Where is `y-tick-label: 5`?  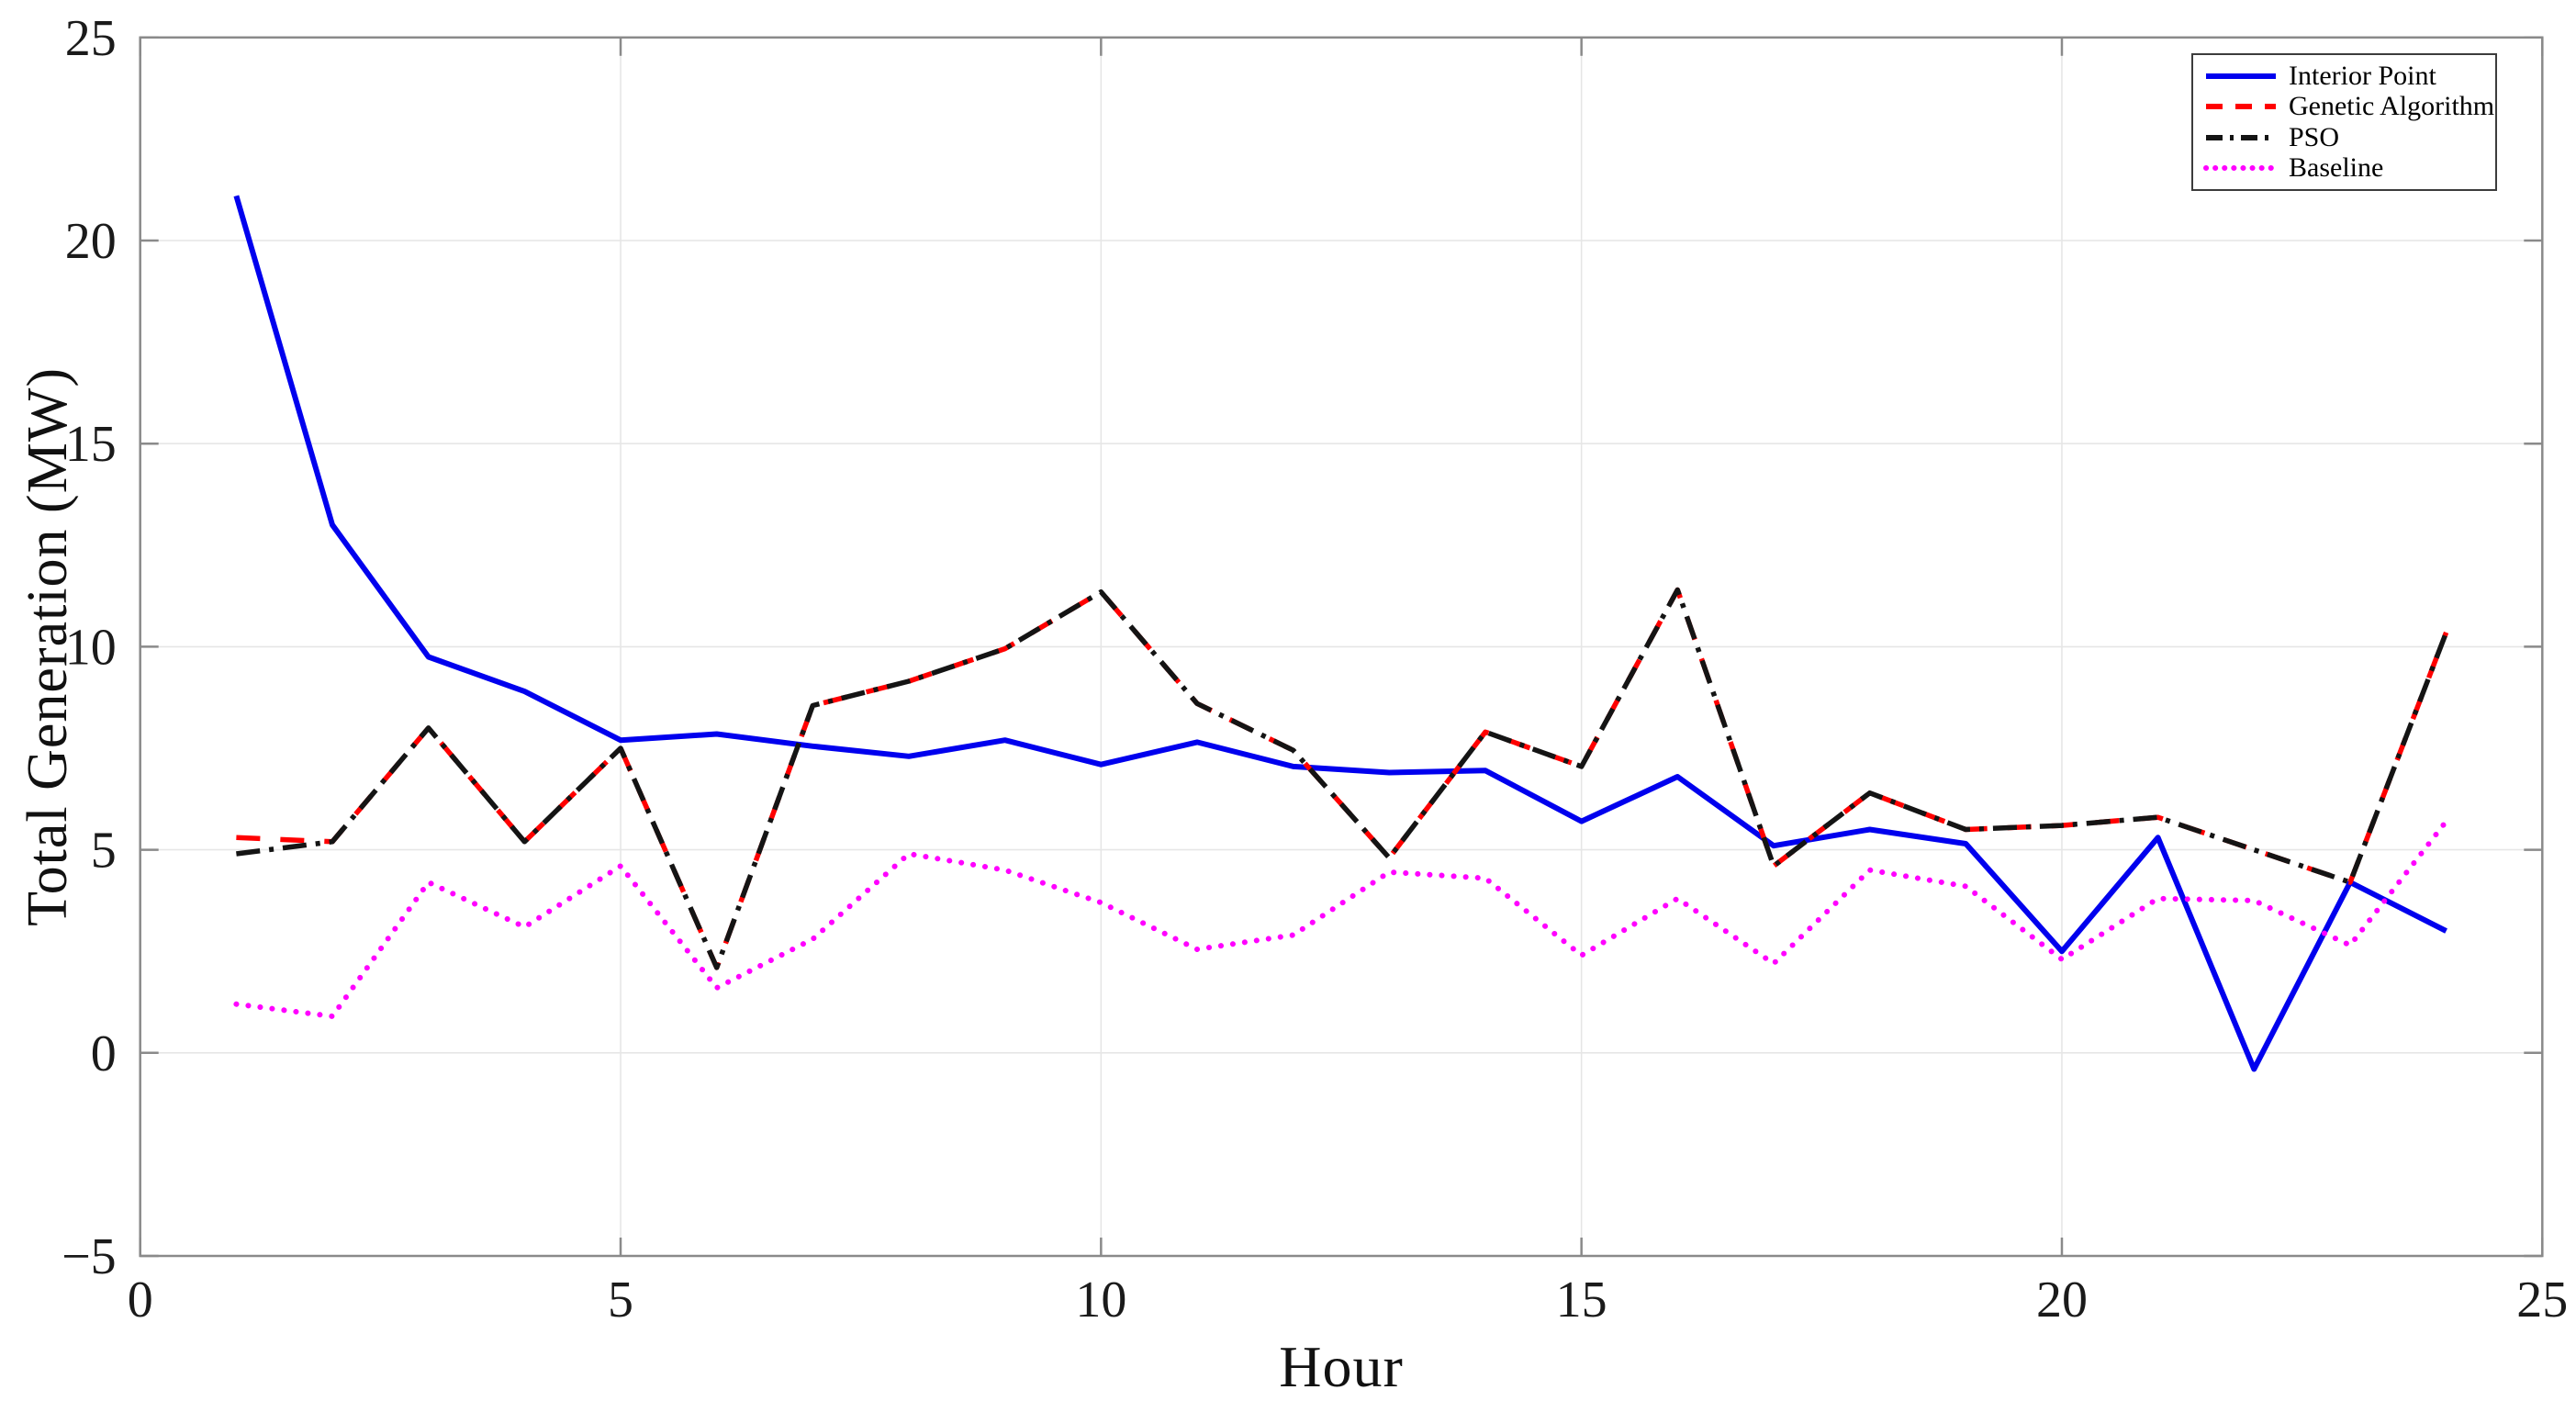
y-tick-label: 5 is located at coordinates (104, 851).